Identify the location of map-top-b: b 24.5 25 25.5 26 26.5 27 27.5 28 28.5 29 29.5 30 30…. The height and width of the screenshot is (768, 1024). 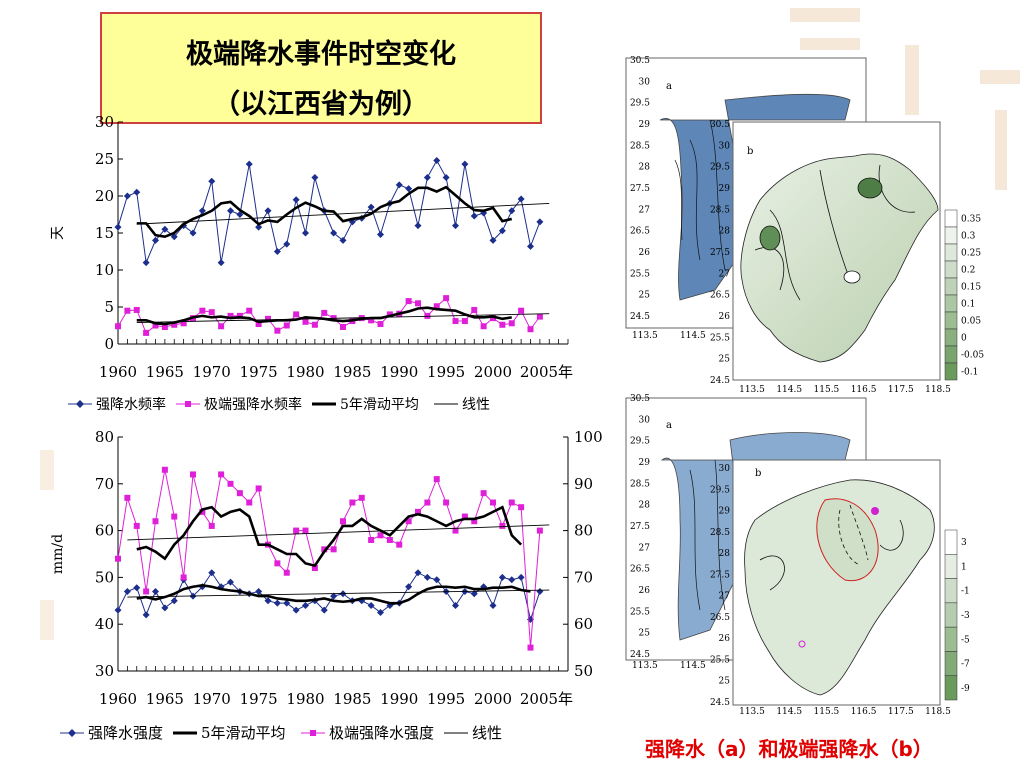
(847, 257).